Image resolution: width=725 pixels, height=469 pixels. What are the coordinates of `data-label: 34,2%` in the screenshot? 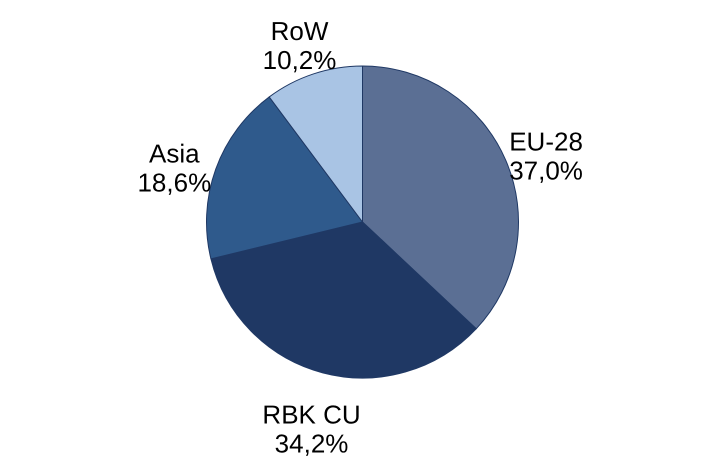 It's located at (311, 443).